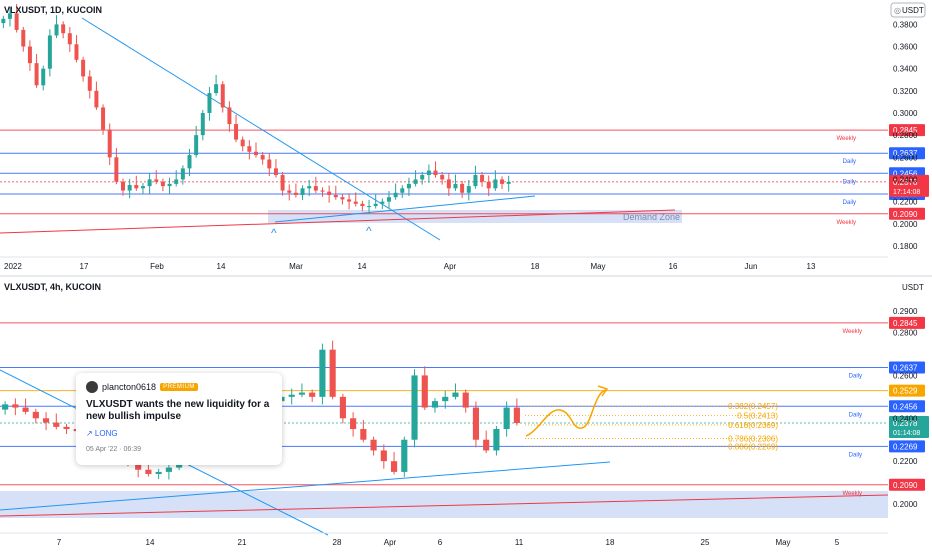 The image size is (932, 555). Describe the element at coordinates (905, 202) in the screenshot. I see `price-tick-label: 0.2200` at that location.